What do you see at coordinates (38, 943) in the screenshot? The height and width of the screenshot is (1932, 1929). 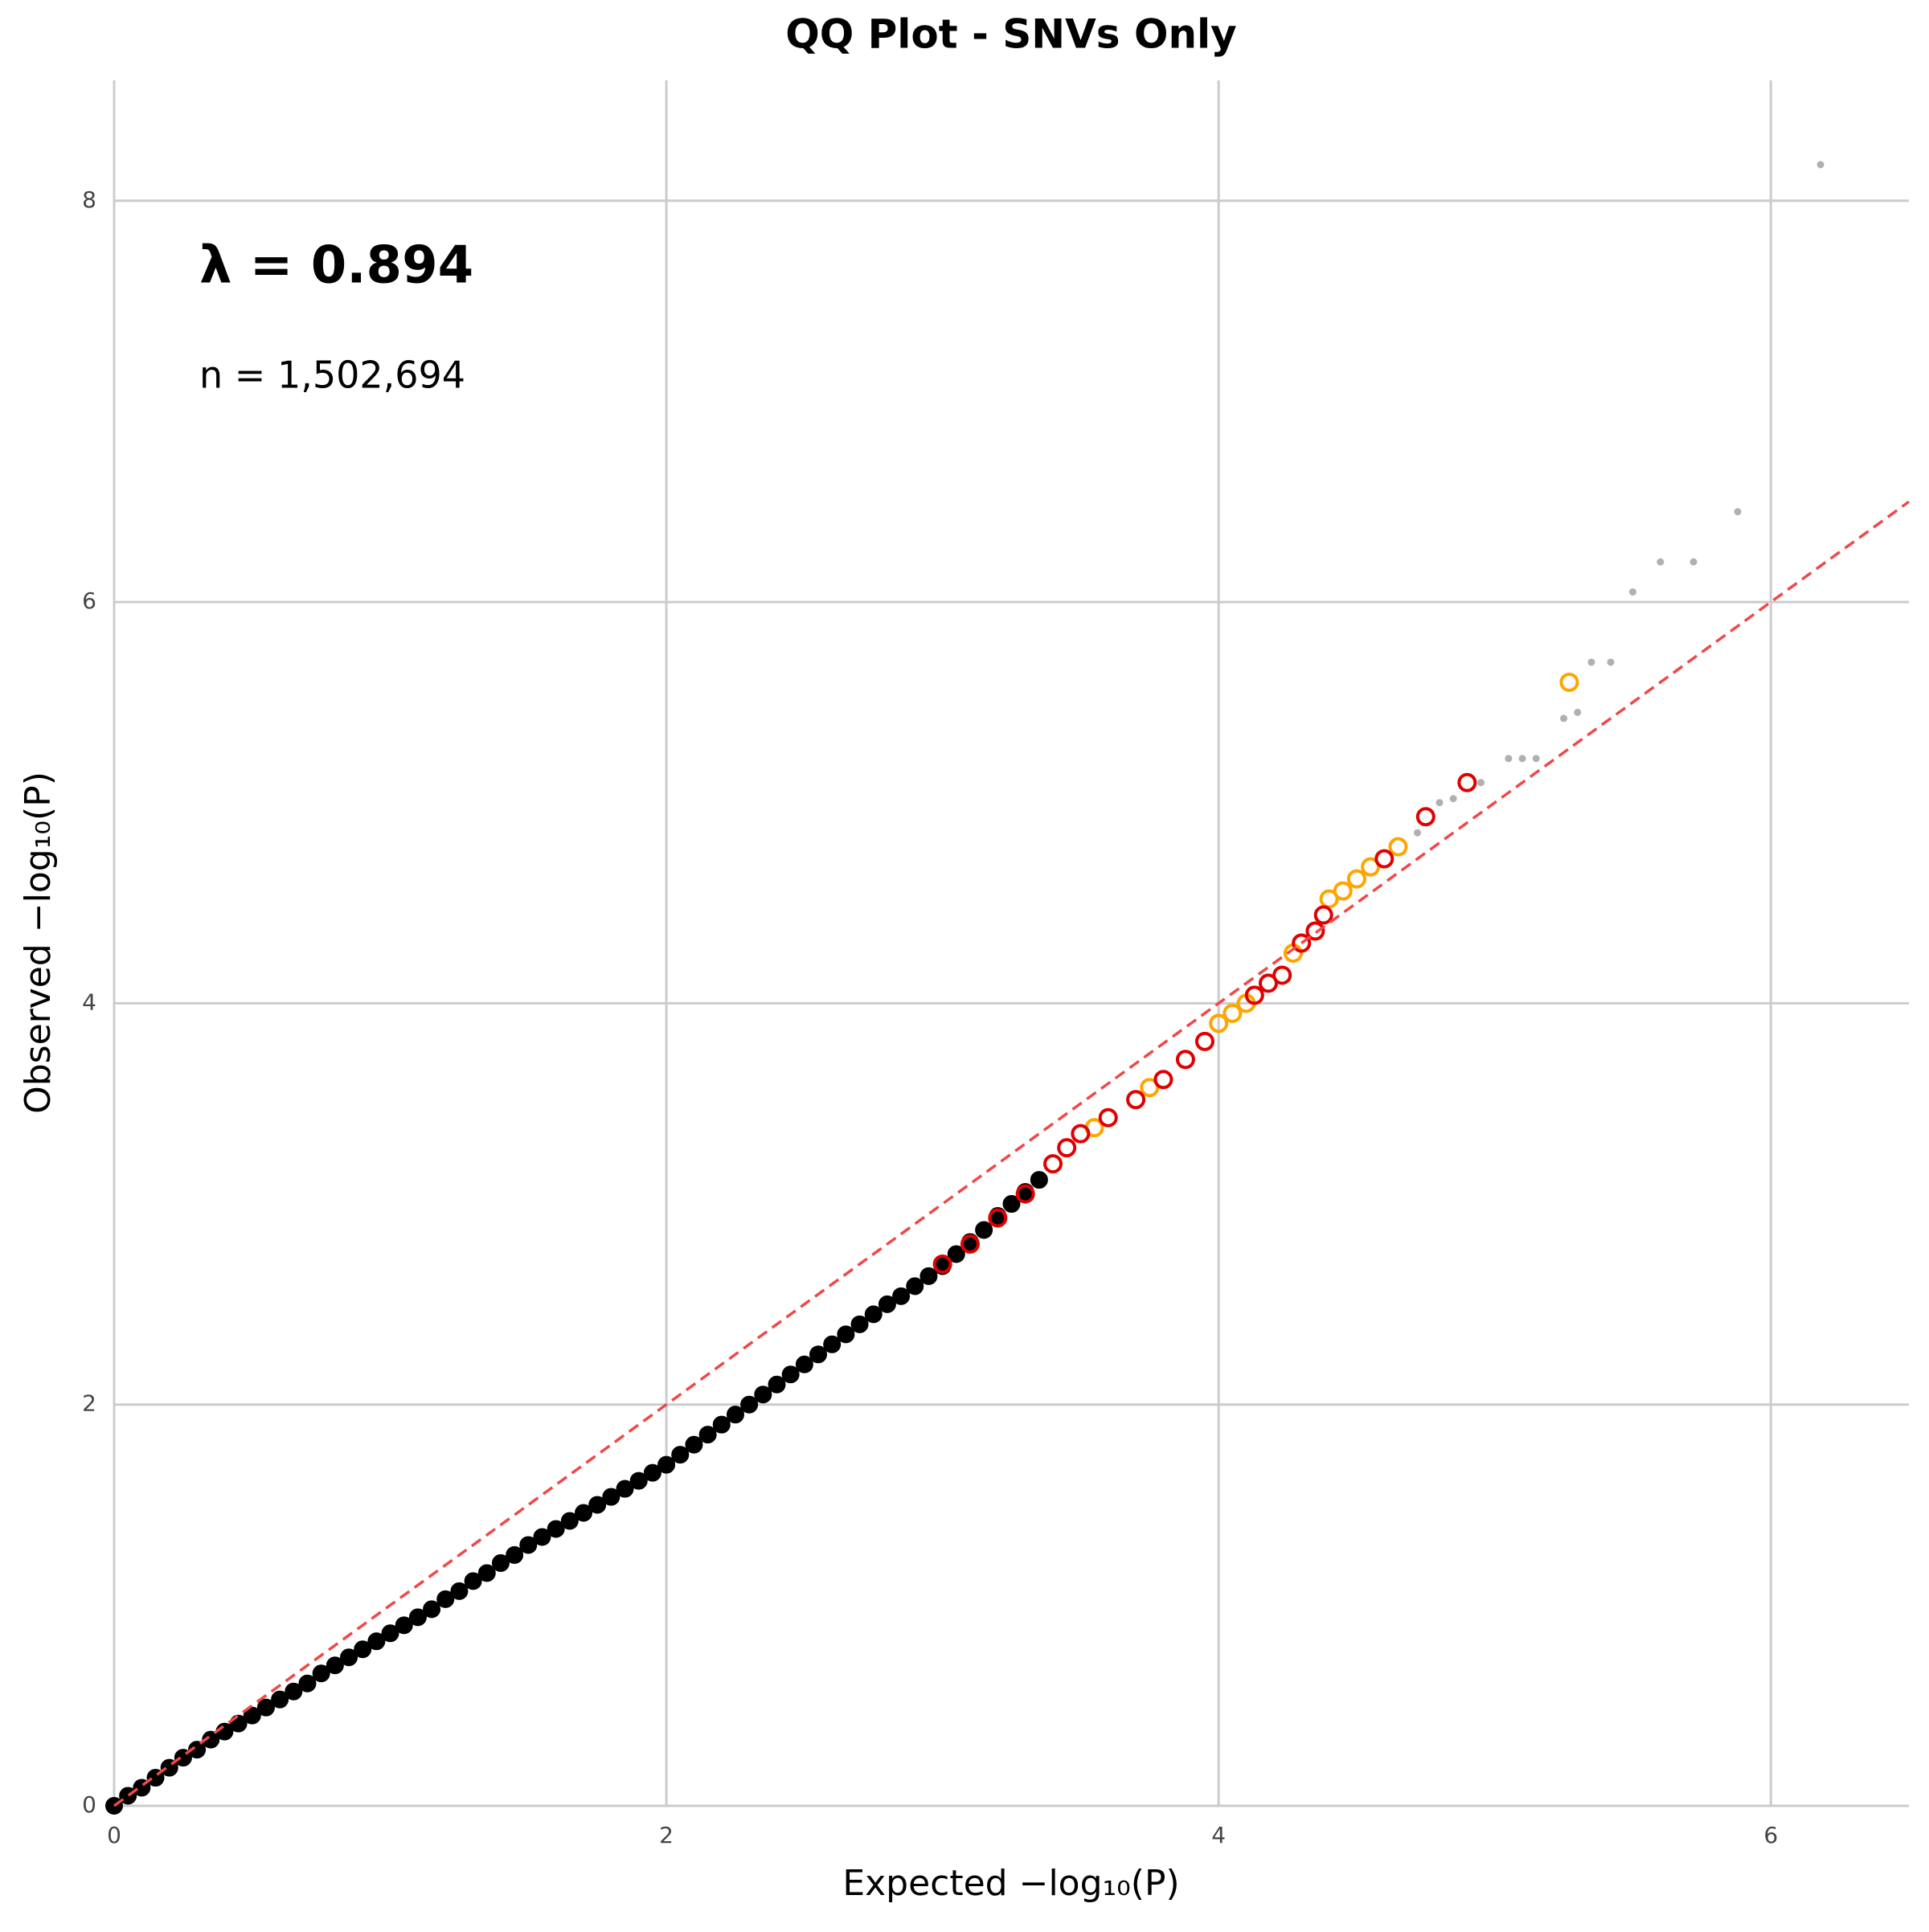 I see `y-axis-label: Observed −log₁₀(P)` at bounding box center [38, 943].